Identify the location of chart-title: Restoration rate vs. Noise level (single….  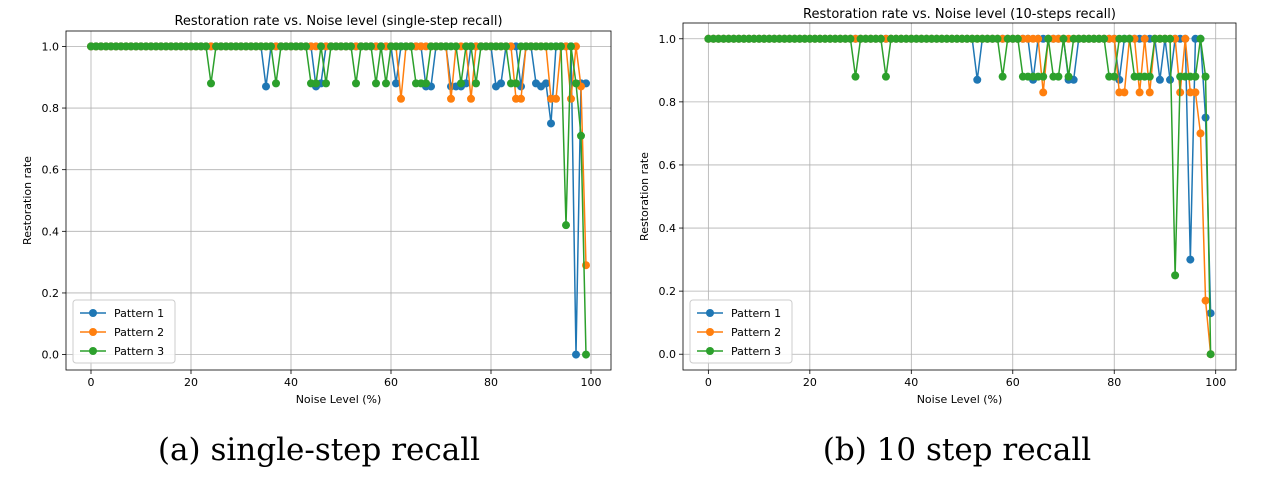
(338, 21).